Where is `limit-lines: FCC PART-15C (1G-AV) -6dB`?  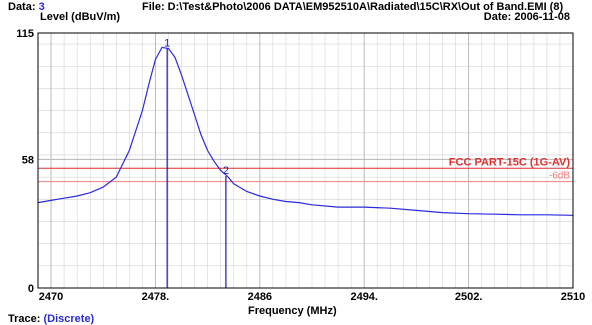 limit-lines: FCC PART-15C (1G-AV) -6dB is located at coordinates (305, 169).